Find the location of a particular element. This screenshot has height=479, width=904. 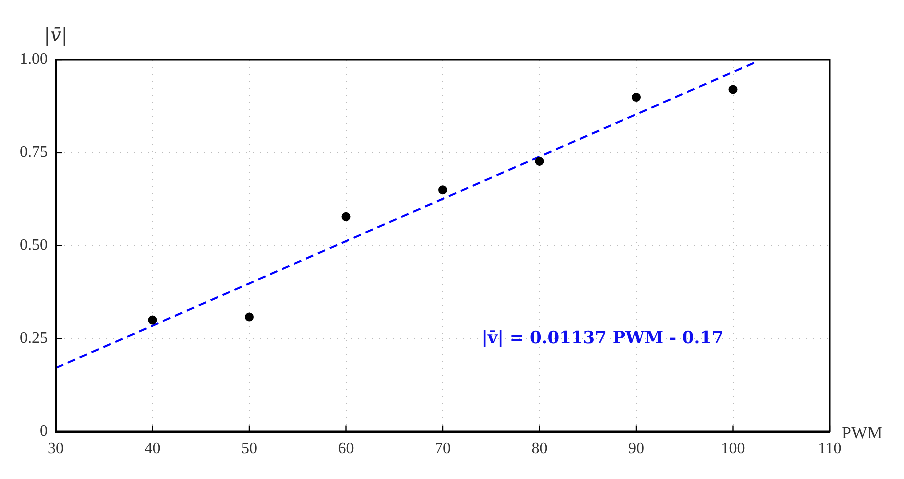

y-tick-label: 0 is located at coordinates (44, 431).